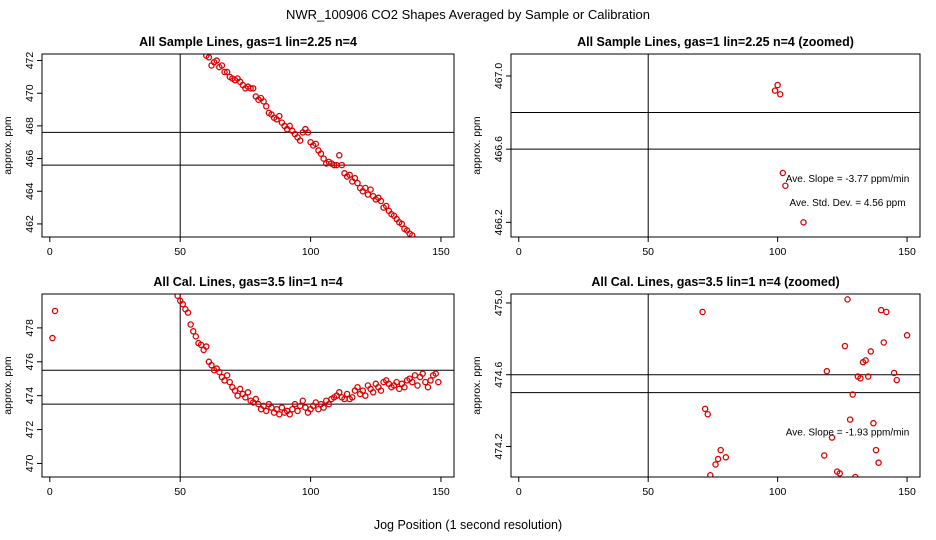 This screenshot has height=540, width=936. Describe the element at coordinates (499, 222) in the screenshot. I see `y-tick-label: 466.2` at that location.